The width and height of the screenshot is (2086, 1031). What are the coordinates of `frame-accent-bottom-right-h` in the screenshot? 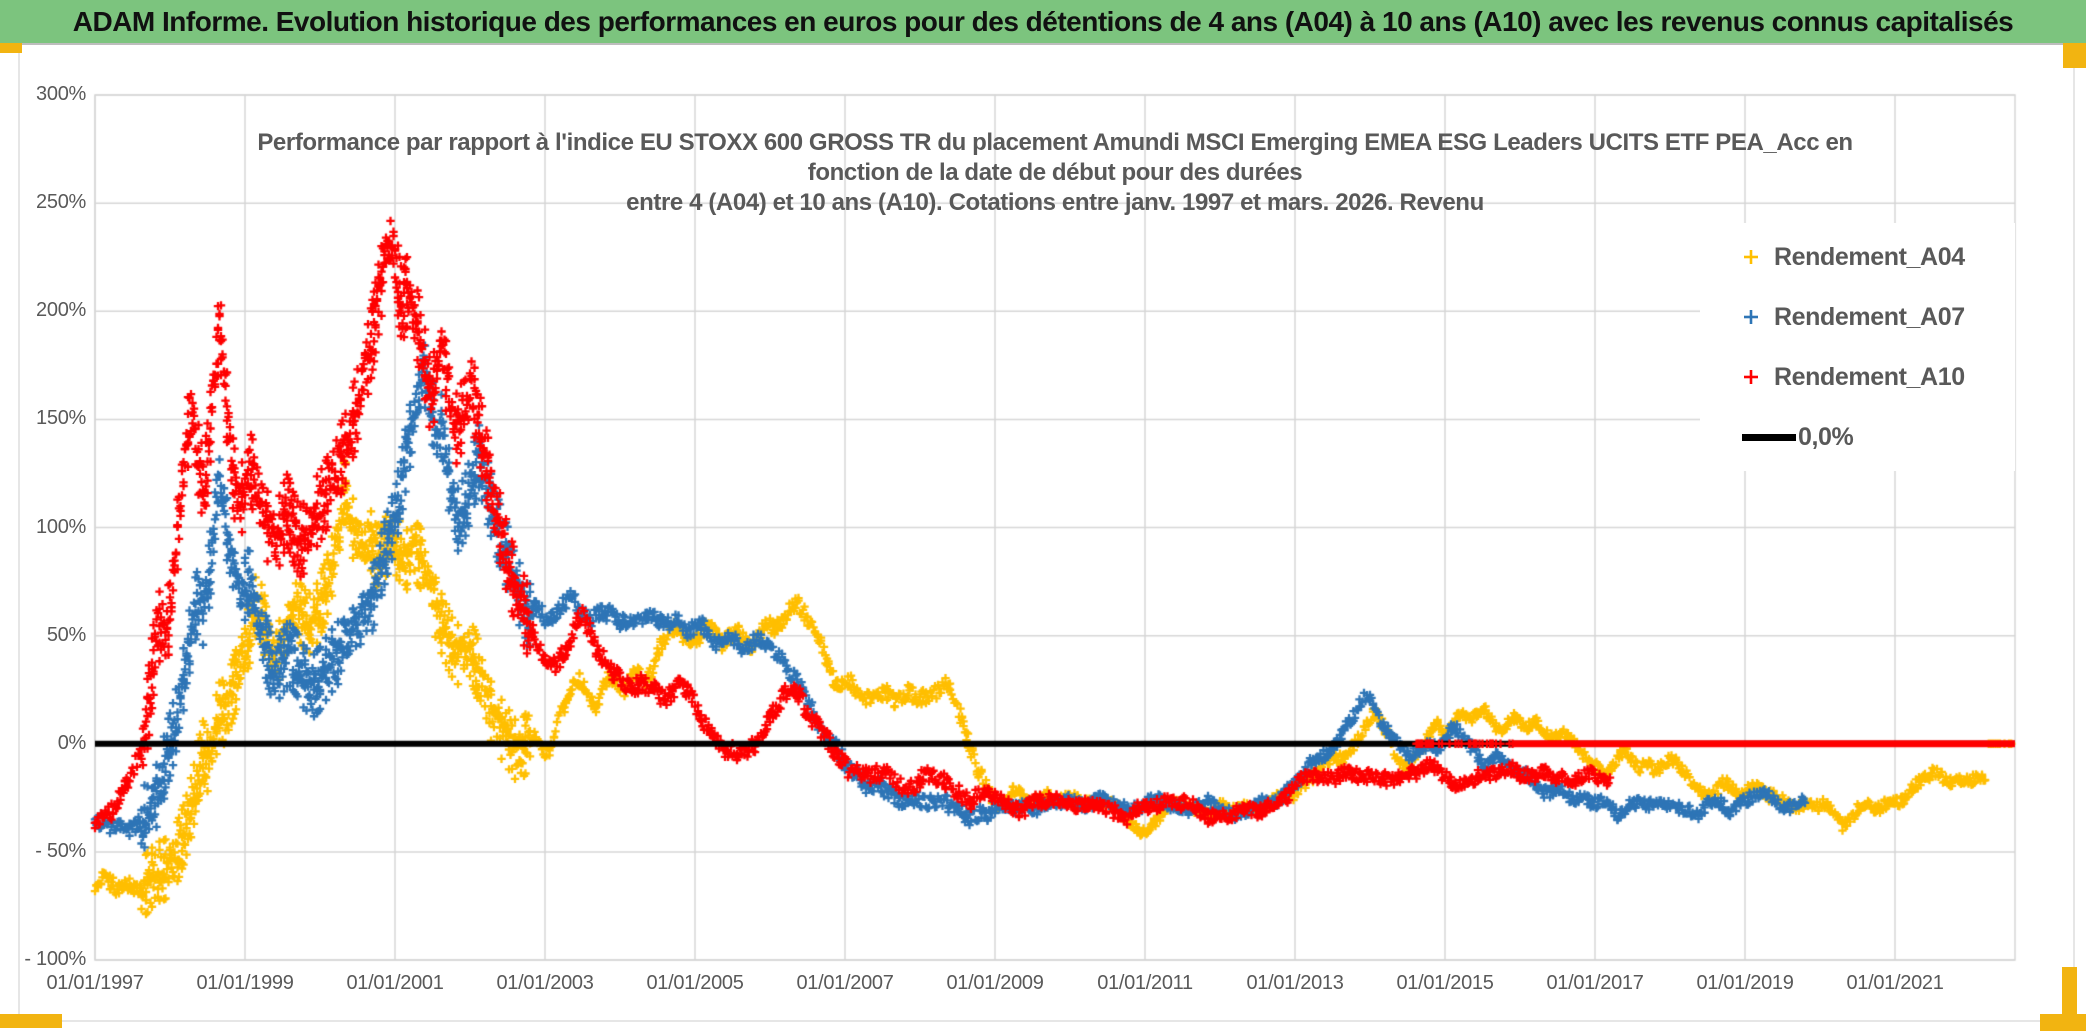 It's located at (2063, 1022).